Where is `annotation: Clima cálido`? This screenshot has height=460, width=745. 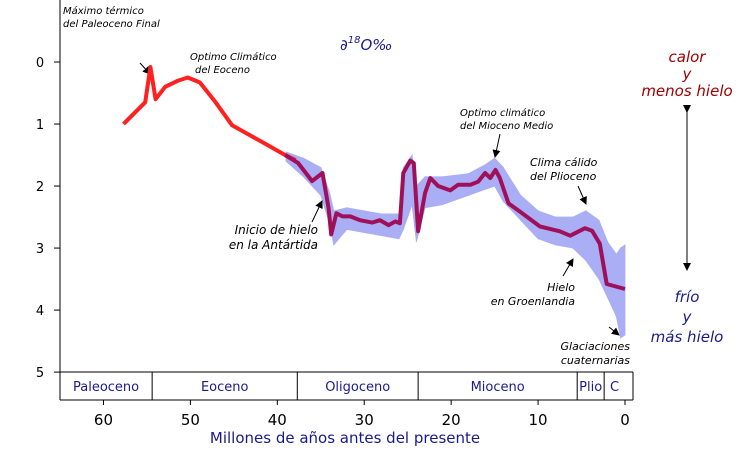
annotation: Clima cálido is located at coordinates (564, 162).